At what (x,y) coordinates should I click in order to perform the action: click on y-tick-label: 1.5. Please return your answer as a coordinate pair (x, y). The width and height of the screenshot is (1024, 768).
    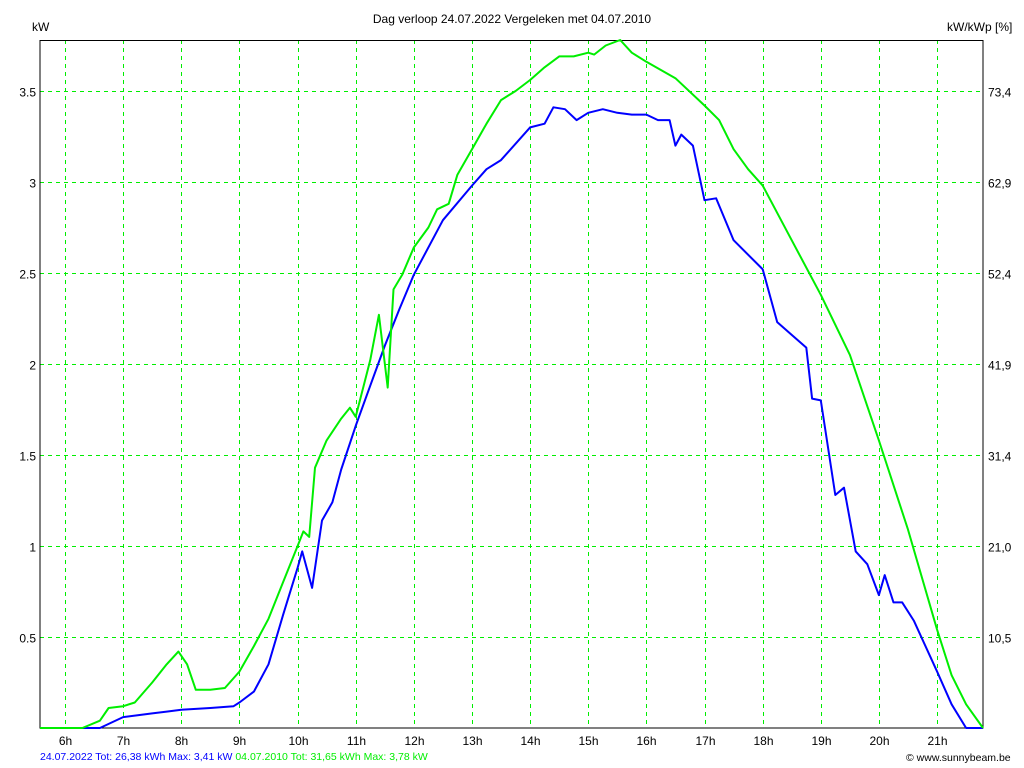
    Looking at the image, I should click on (27, 457).